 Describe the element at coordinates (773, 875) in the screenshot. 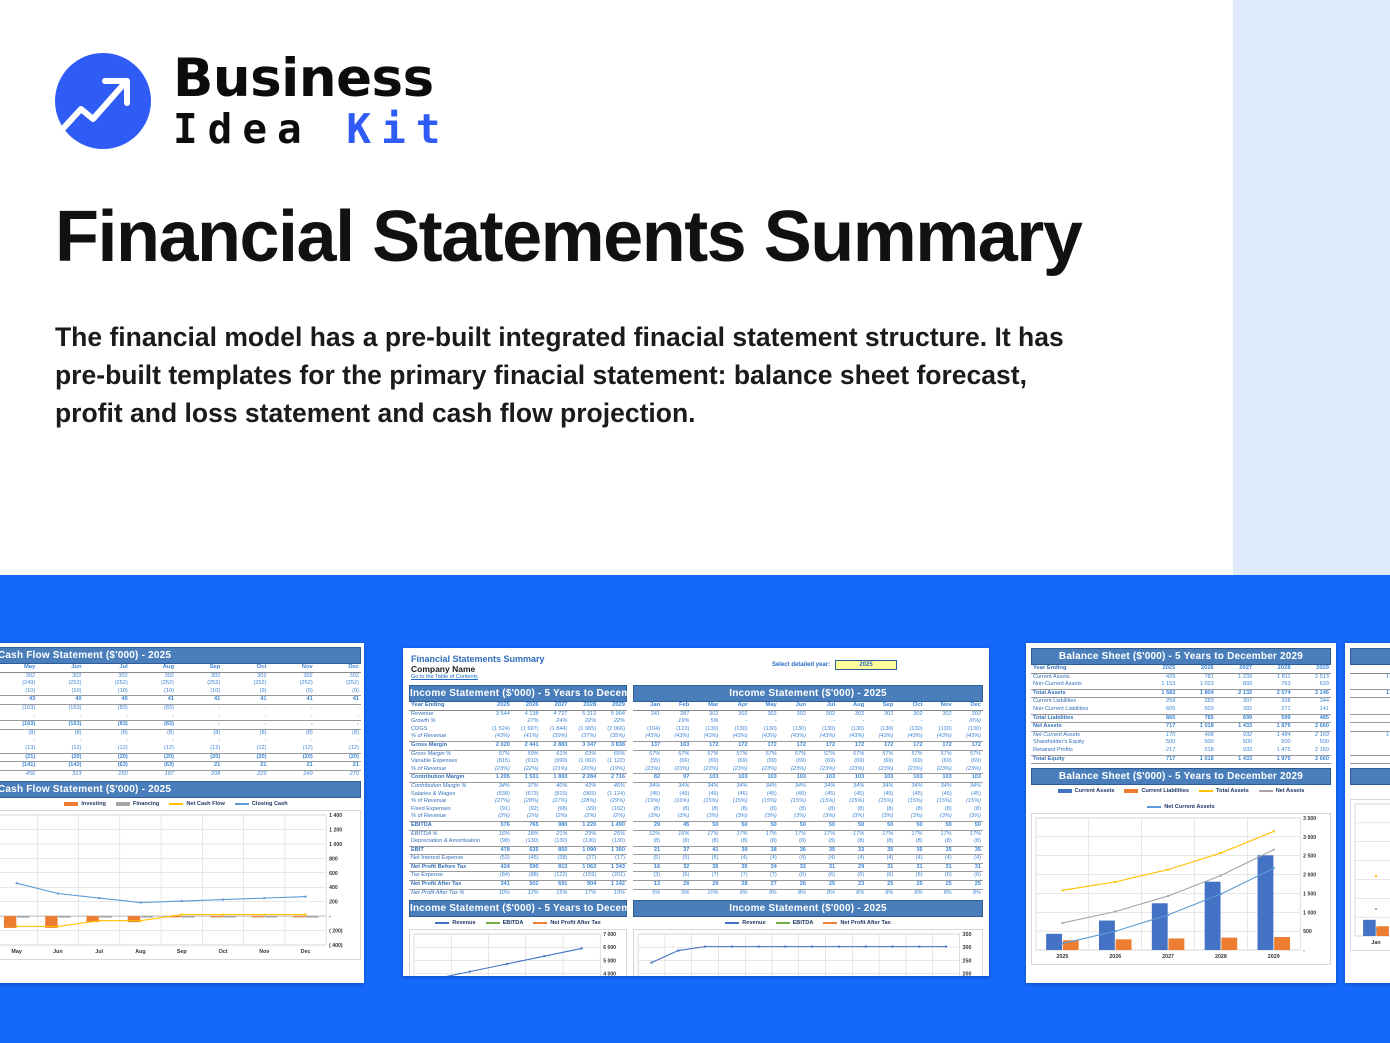

I see `table-cell: (7)` at that location.